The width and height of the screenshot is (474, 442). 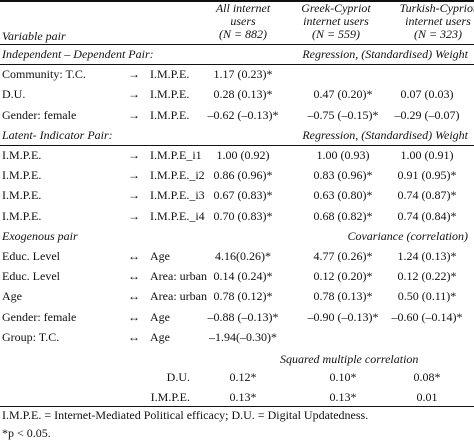 What do you see at coordinates (343, 276) in the screenshot?
I see `cell-greek-cypriot: 0.12 (0.20)*` at bounding box center [343, 276].